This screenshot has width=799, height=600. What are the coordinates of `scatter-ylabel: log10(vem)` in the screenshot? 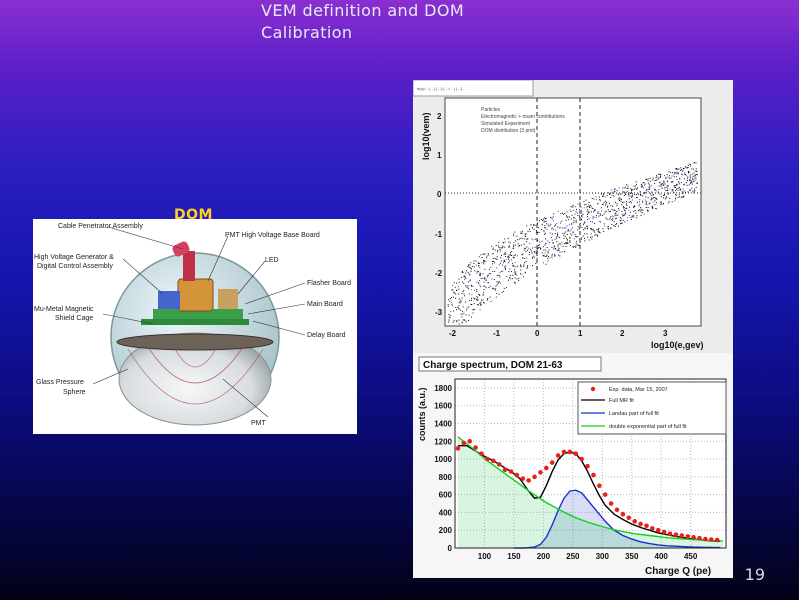 It's located at (426, 136).